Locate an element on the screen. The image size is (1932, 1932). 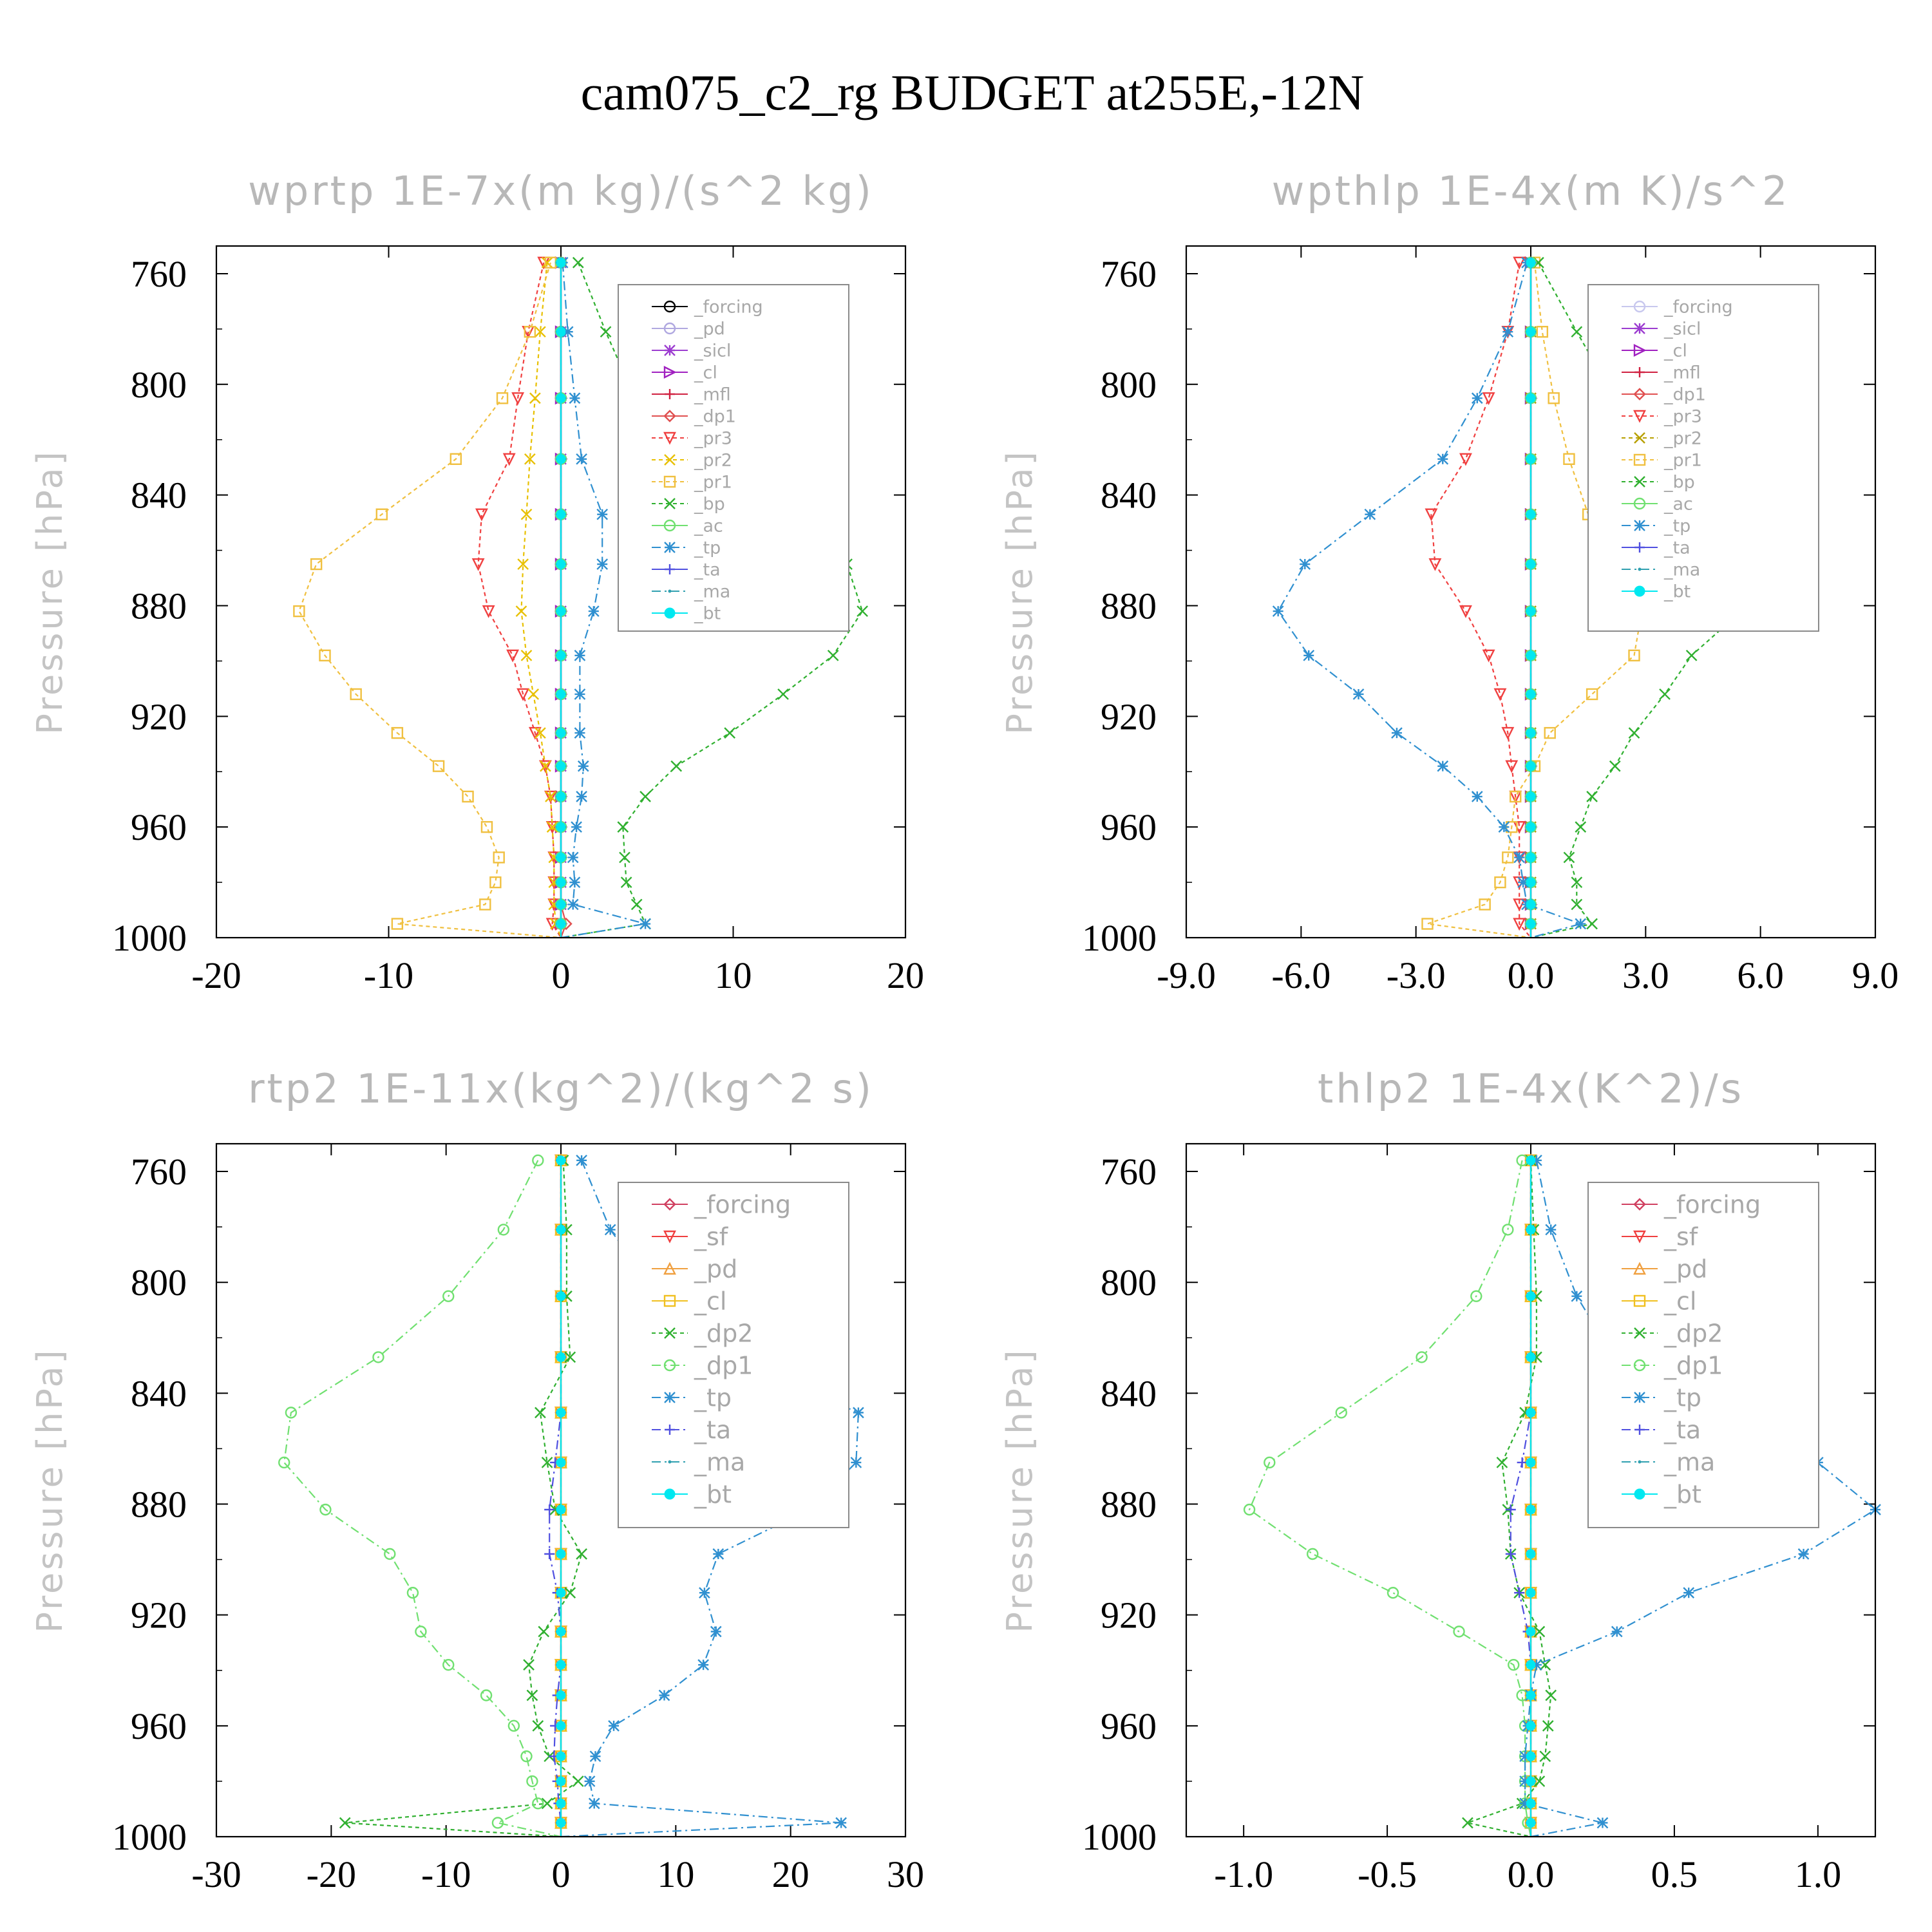
legend-label: _bt is located at coordinates (708, 613).